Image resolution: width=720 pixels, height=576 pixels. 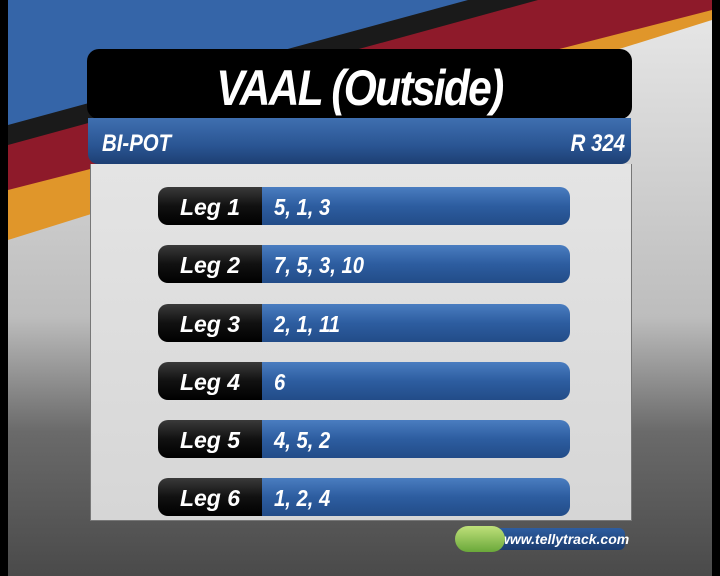 What do you see at coordinates (302, 440) in the screenshot?
I see `leg-selections-text: 4, 5, 2` at bounding box center [302, 440].